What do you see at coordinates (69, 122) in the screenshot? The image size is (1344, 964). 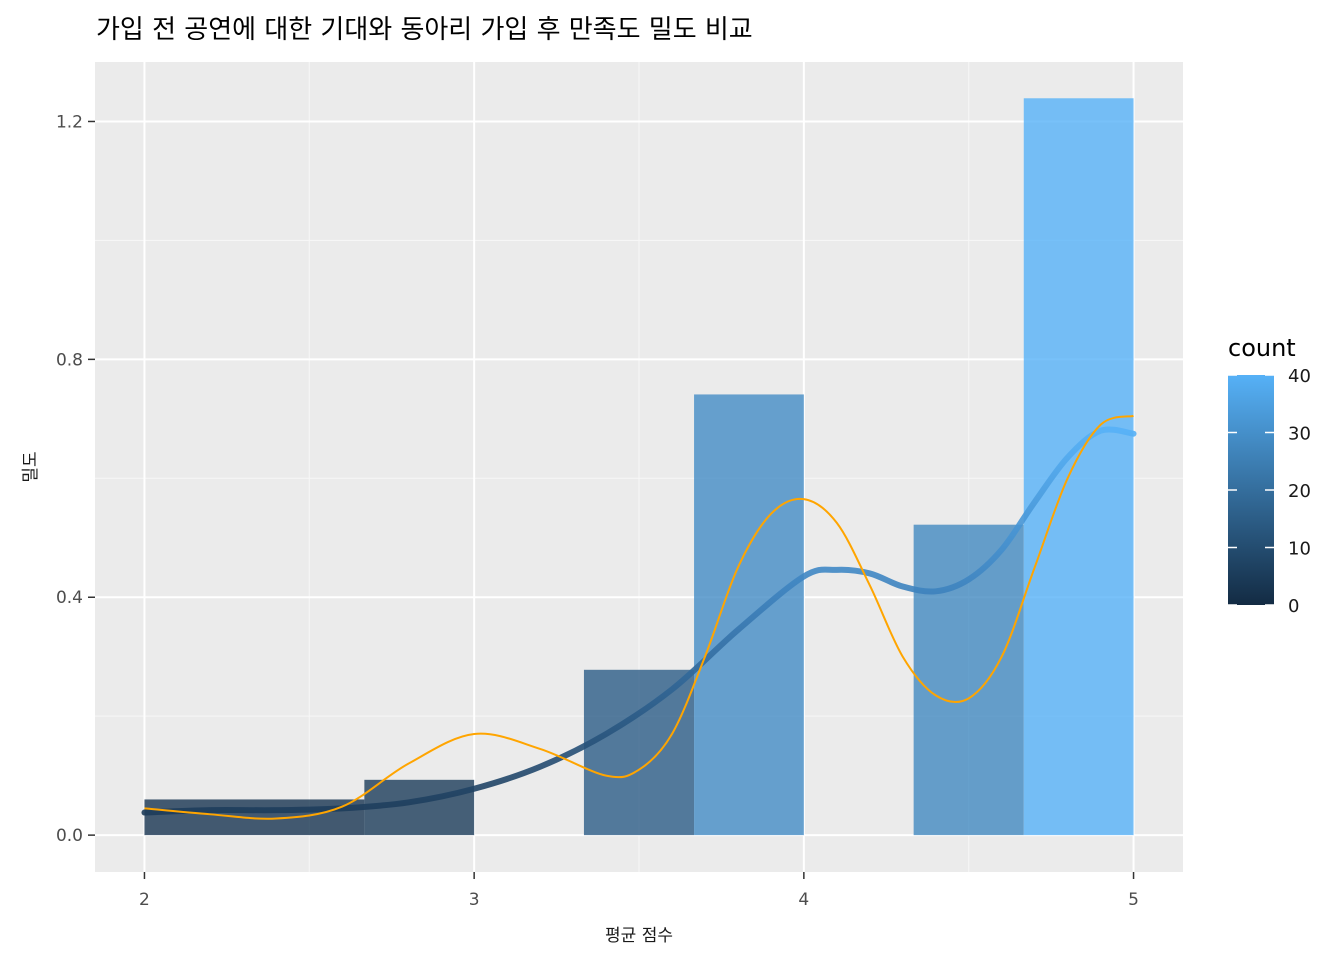 I see `y-tick-label: 1.2` at bounding box center [69, 122].